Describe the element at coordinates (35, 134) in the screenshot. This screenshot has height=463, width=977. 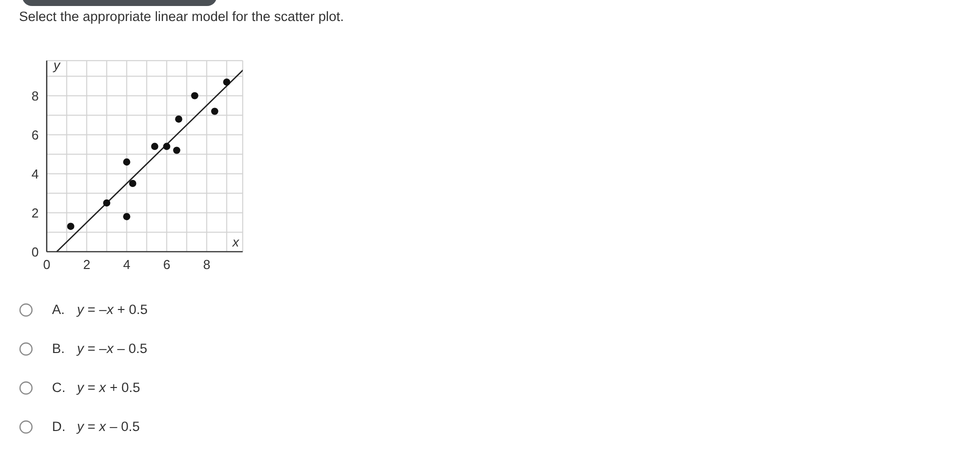
I see `y-tick-label: 6` at that location.